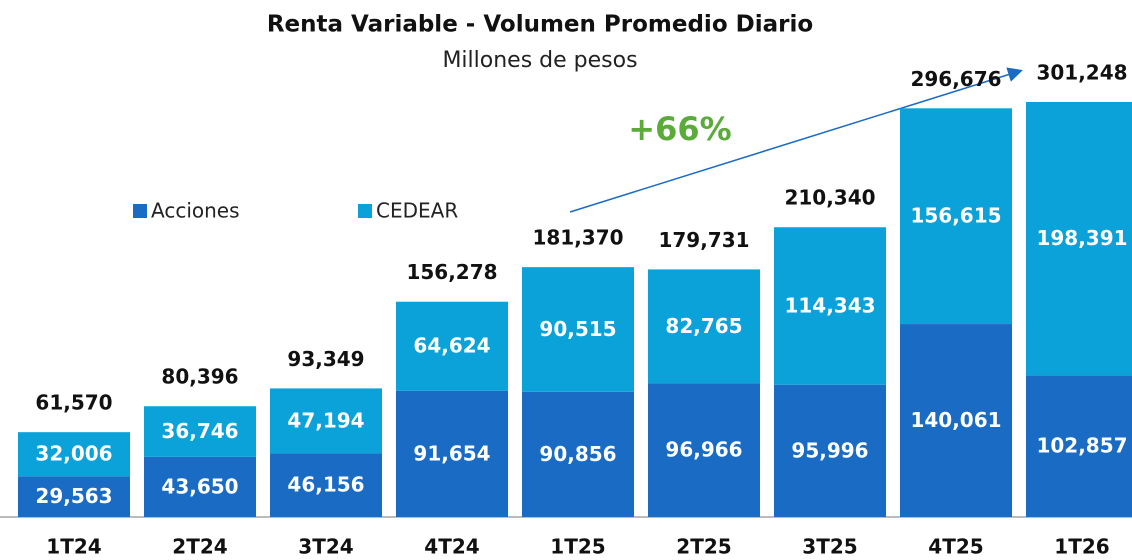 This screenshot has height=560, width=1132. What do you see at coordinates (679, 129) in the screenshot?
I see `annotation: +66%` at bounding box center [679, 129].